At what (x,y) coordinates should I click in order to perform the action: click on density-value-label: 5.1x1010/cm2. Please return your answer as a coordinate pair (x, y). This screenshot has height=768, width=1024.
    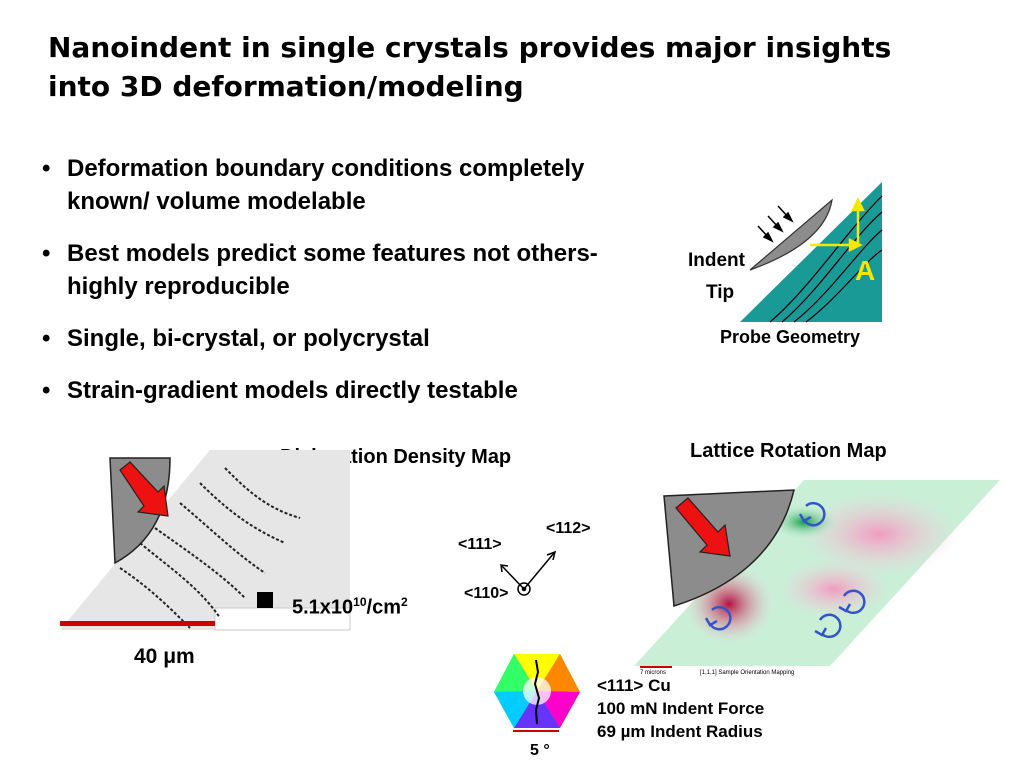
    Looking at the image, I should click on (350, 607).